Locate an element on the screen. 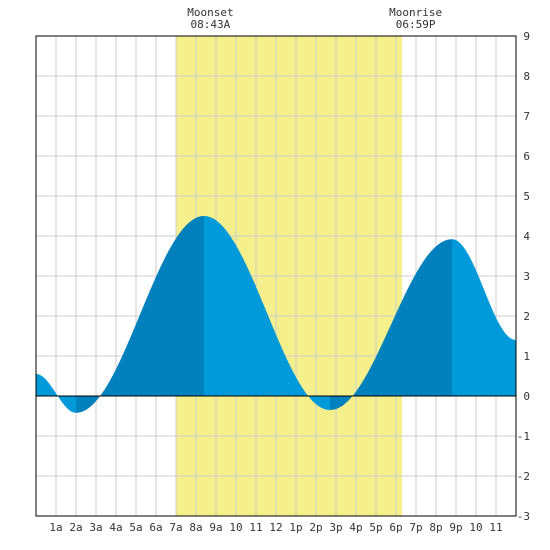  y-tick-label: 3 is located at coordinates (526, 276).